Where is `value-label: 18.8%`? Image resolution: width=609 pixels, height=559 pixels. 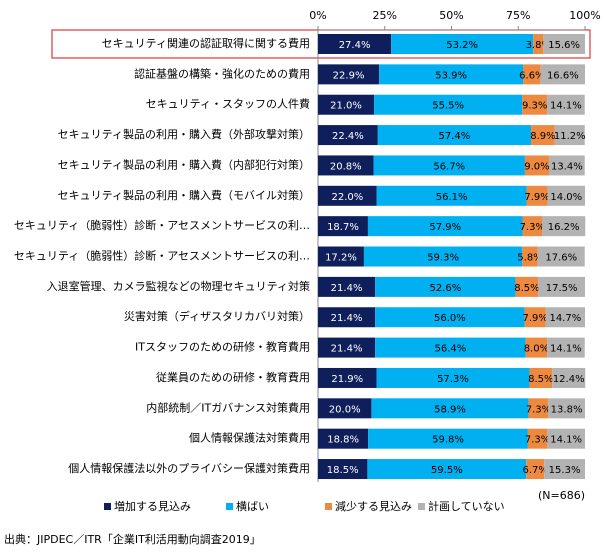 value-label: 18.8% is located at coordinates (343, 440).